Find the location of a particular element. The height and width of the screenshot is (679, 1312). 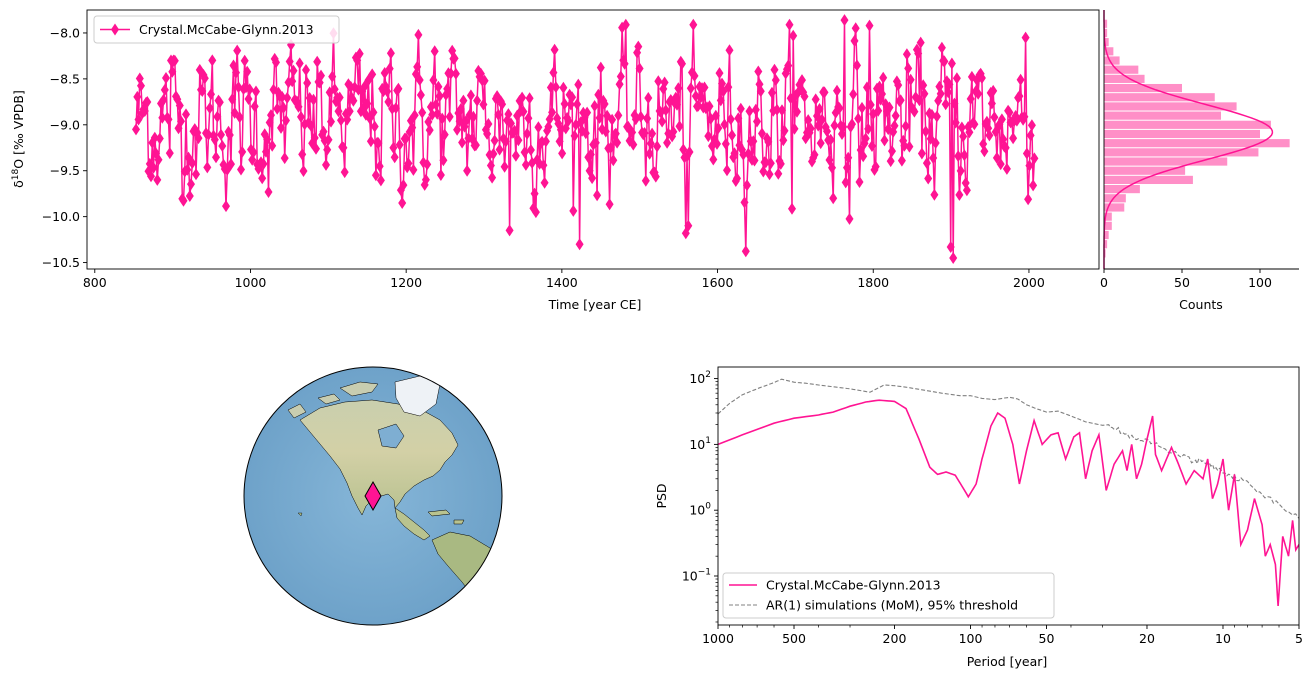

y-tick-label: −10.0 is located at coordinates (61, 216).